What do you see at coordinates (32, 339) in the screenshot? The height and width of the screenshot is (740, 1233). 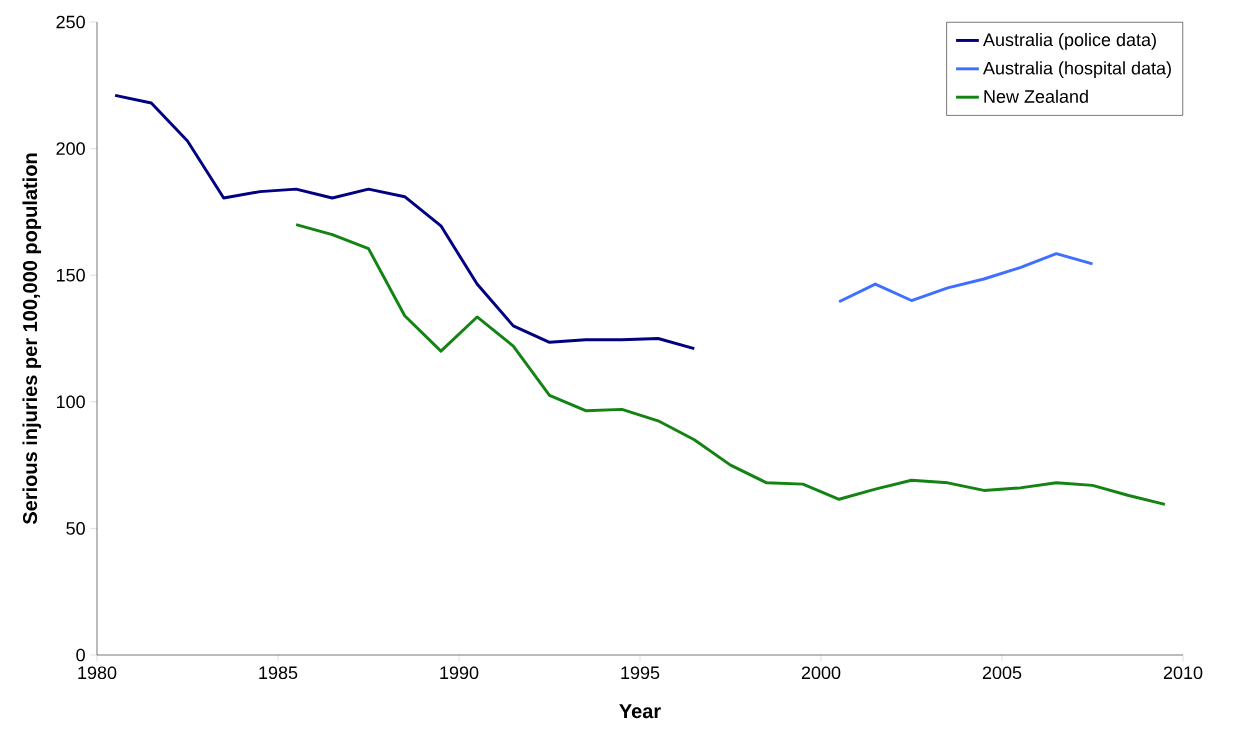 I see `y-axis-title: Serious injuries per 100,000 population` at bounding box center [32, 339].